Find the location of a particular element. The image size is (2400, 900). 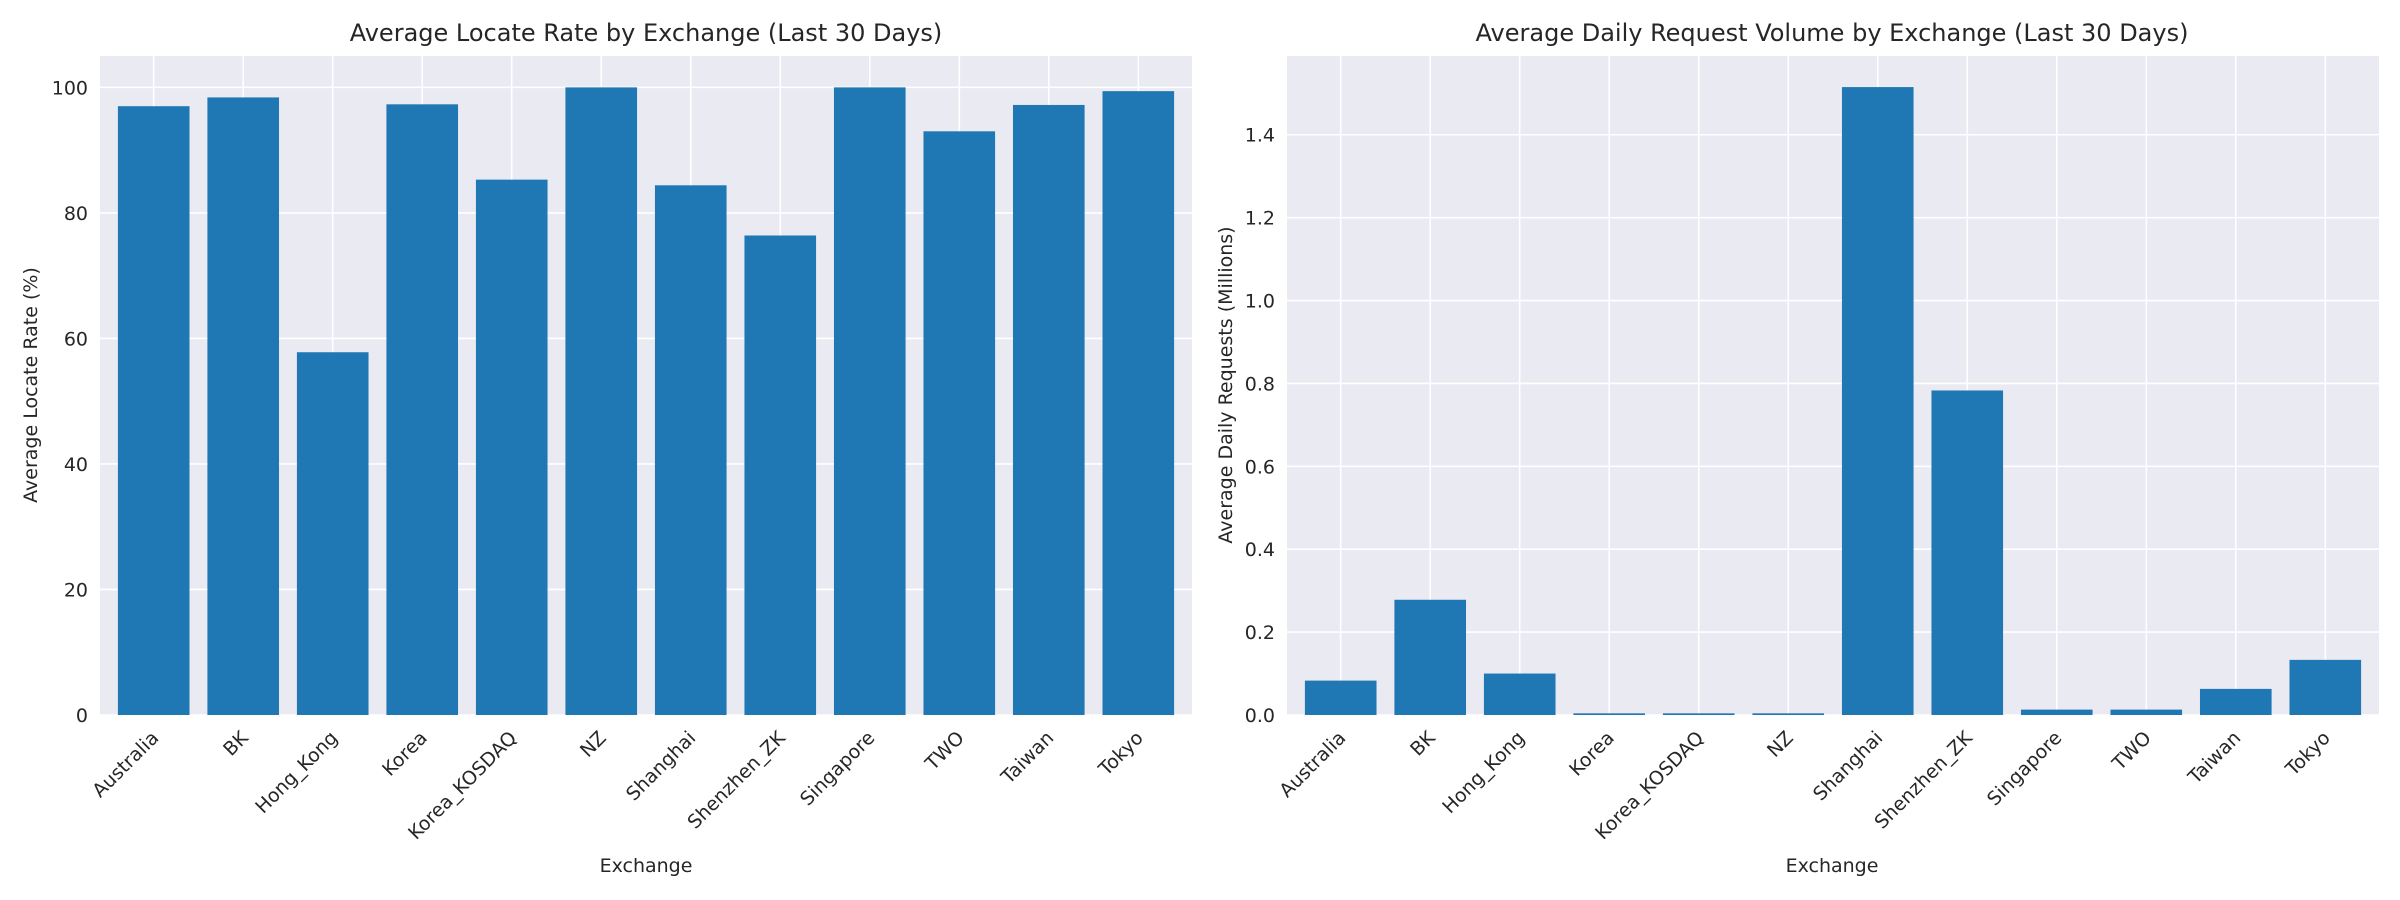

y-tick-label: 0.8 is located at coordinates (1260, 384).